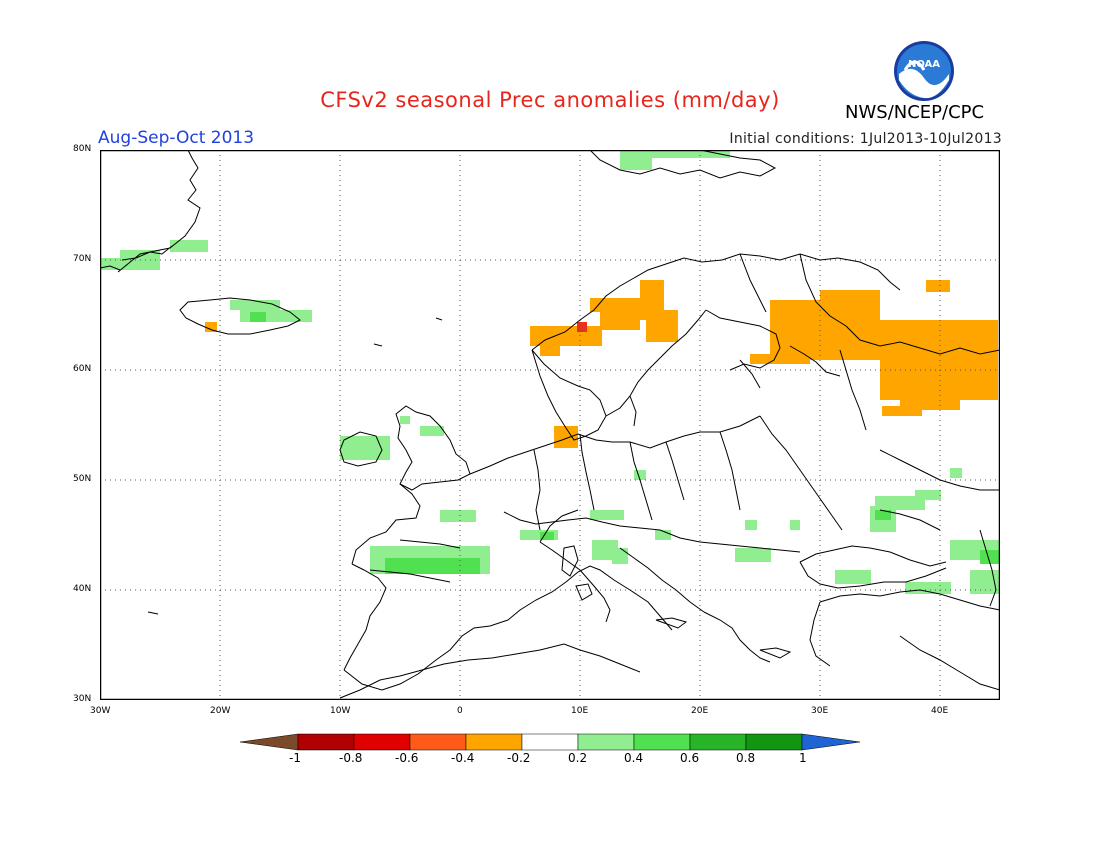 The width and height of the screenshot is (1100, 850). What do you see at coordinates (580, 711) in the screenshot?
I see `lon-label-10e: 10E` at bounding box center [580, 711].